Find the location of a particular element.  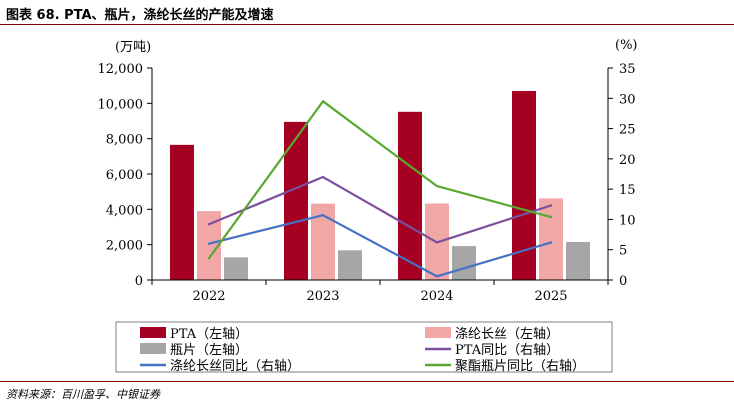

y-left-tick-label: 12,000 is located at coordinates (121, 69).